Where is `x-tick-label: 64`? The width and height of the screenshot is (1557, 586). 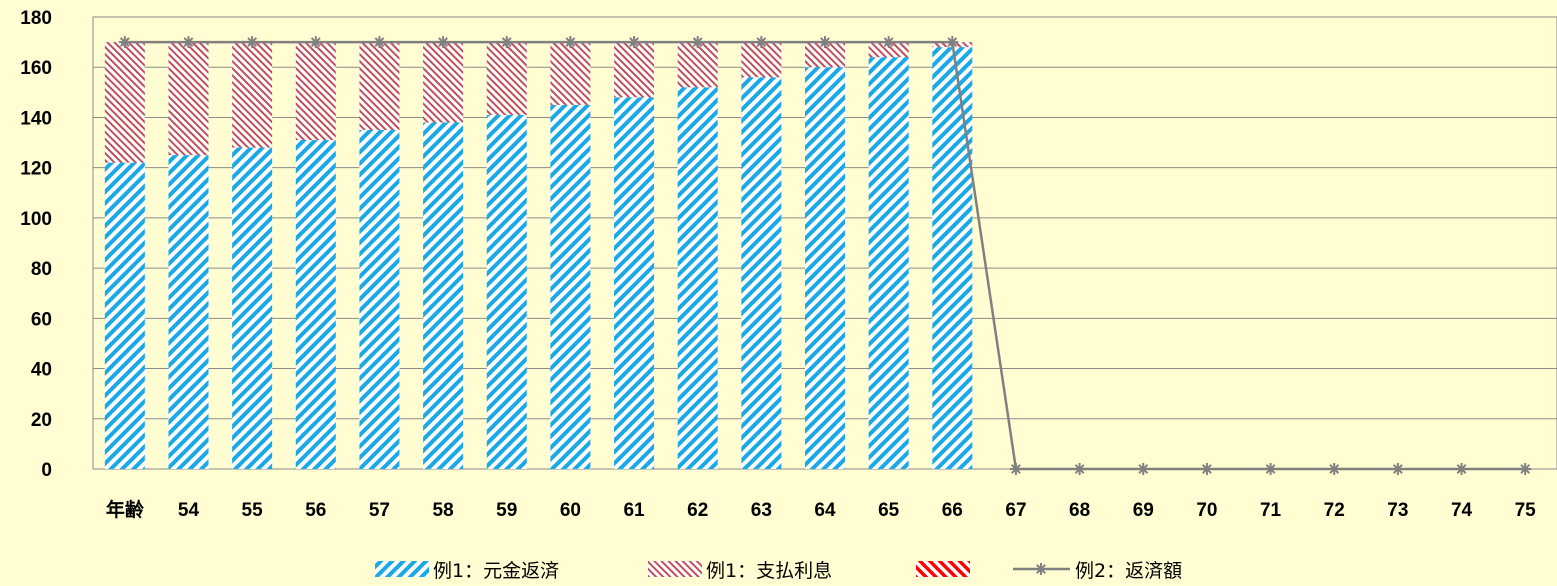
x-tick-label: 64 is located at coordinates (825, 510).